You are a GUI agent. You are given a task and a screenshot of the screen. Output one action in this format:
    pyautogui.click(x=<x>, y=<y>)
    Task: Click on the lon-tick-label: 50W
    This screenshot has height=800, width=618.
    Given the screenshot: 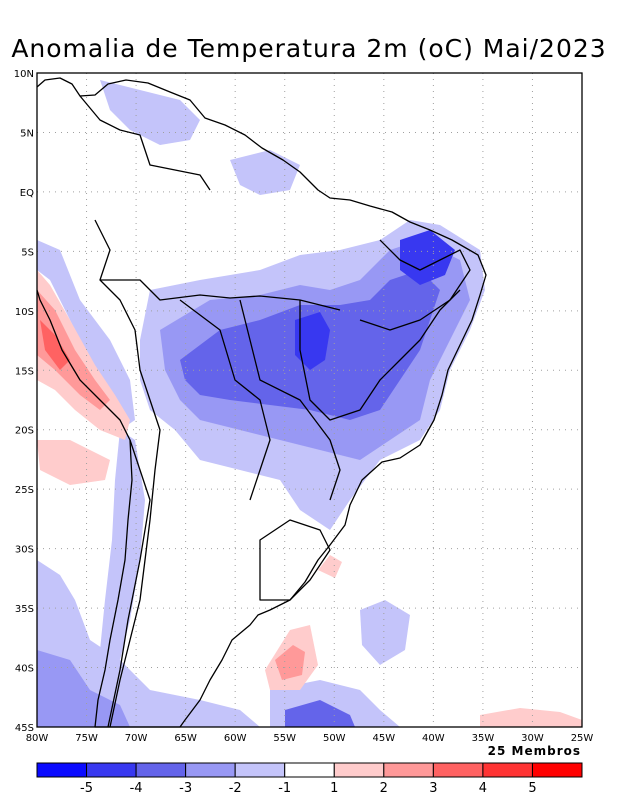 What is the action you would take?
    pyautogui.click(x=334, y=738)
    